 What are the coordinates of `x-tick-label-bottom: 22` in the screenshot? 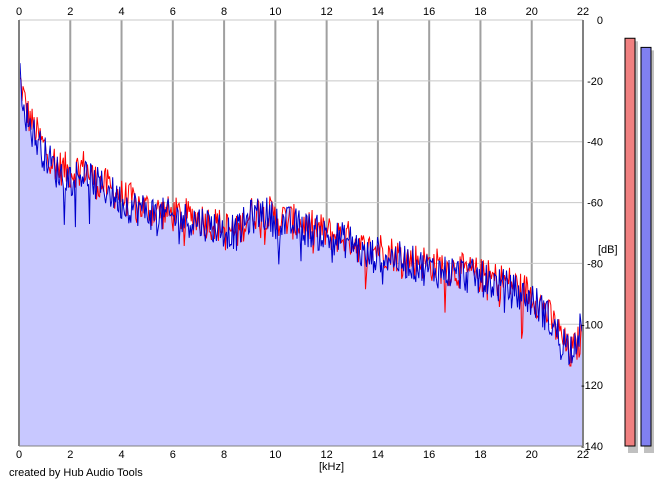 It's located at (583, 455).